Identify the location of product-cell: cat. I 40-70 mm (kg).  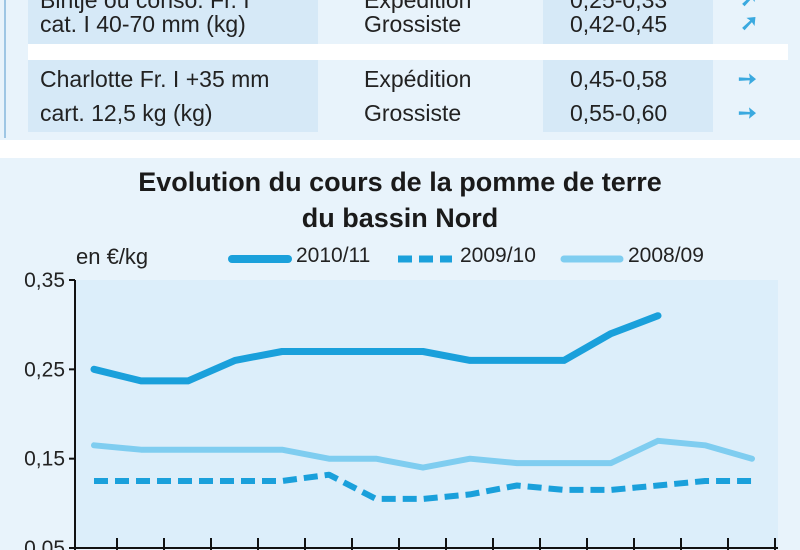
(143, 24).